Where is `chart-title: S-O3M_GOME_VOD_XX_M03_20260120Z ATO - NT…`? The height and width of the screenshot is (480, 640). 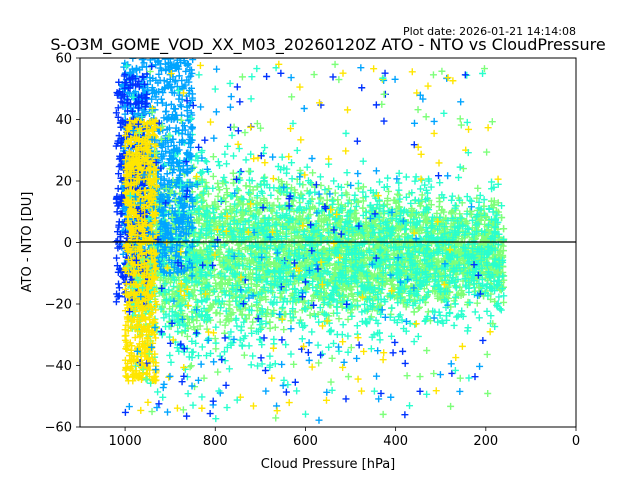
chart-title: S-O3M_GOME_VOD_XX_M03_20260120Z ATO - NT… is located at coordinates (327, 45).